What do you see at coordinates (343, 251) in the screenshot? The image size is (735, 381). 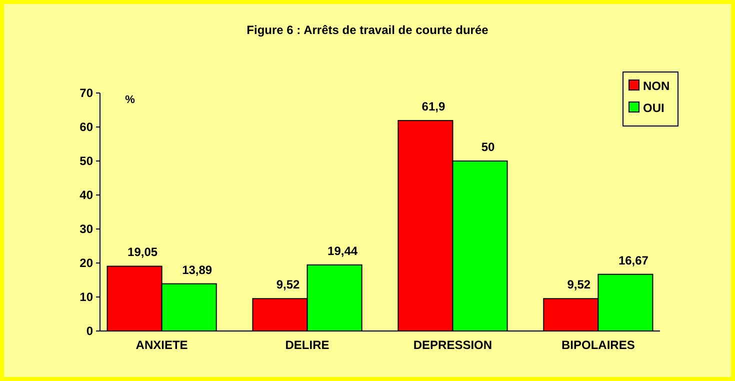 I see `data-label: 19,44` at bounding box center [343, 251].